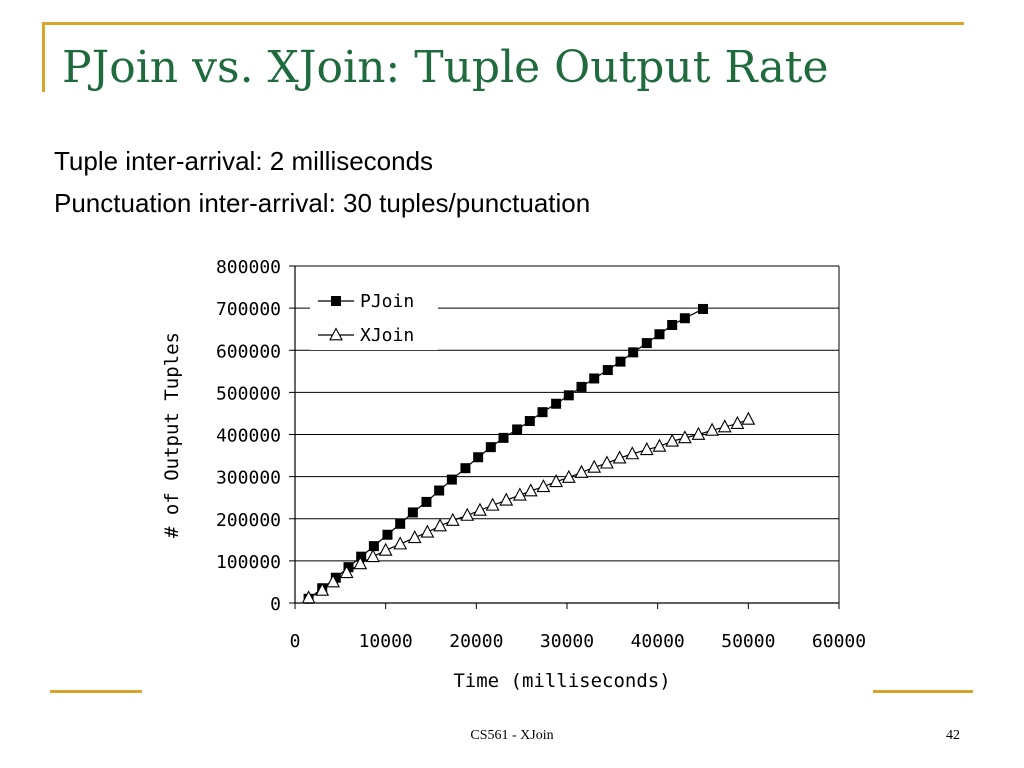  I want to click on x-tick-label: 30000, so click(567, 641).